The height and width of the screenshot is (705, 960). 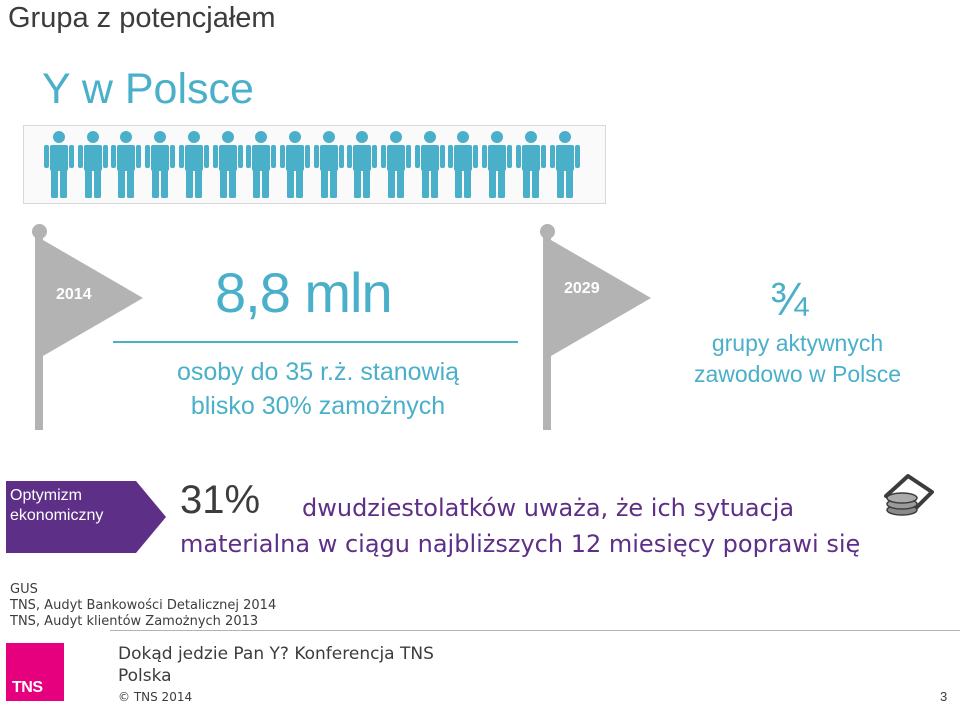 What do you see at coordinates (318, 372) in the screenshot?
I see `stat-desc-line1: osoby do 35 r.ż. stanowią` at bounding box center [318, 372].